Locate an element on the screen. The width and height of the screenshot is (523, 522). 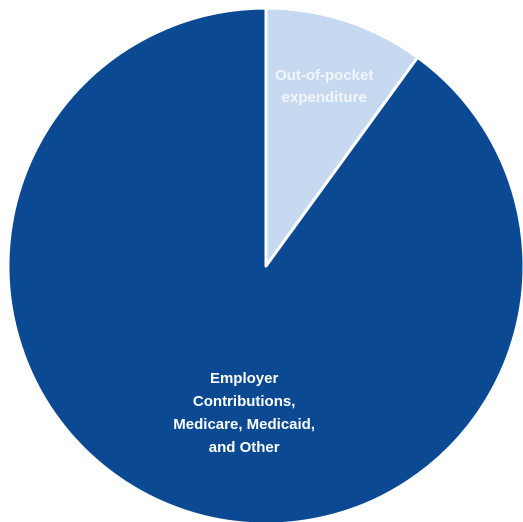
pie-slice is located at coordinates (342, 137).